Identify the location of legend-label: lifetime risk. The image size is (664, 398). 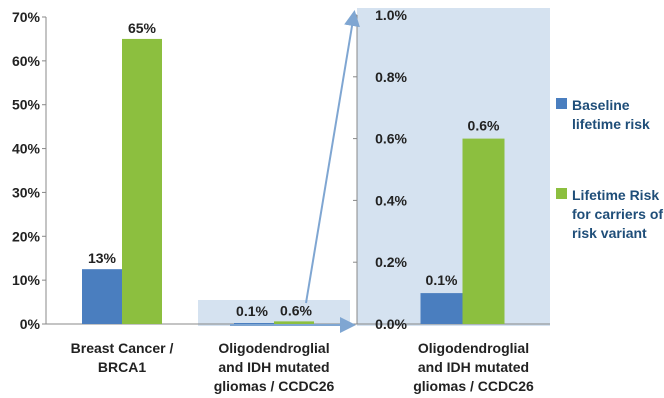
(611, 124).